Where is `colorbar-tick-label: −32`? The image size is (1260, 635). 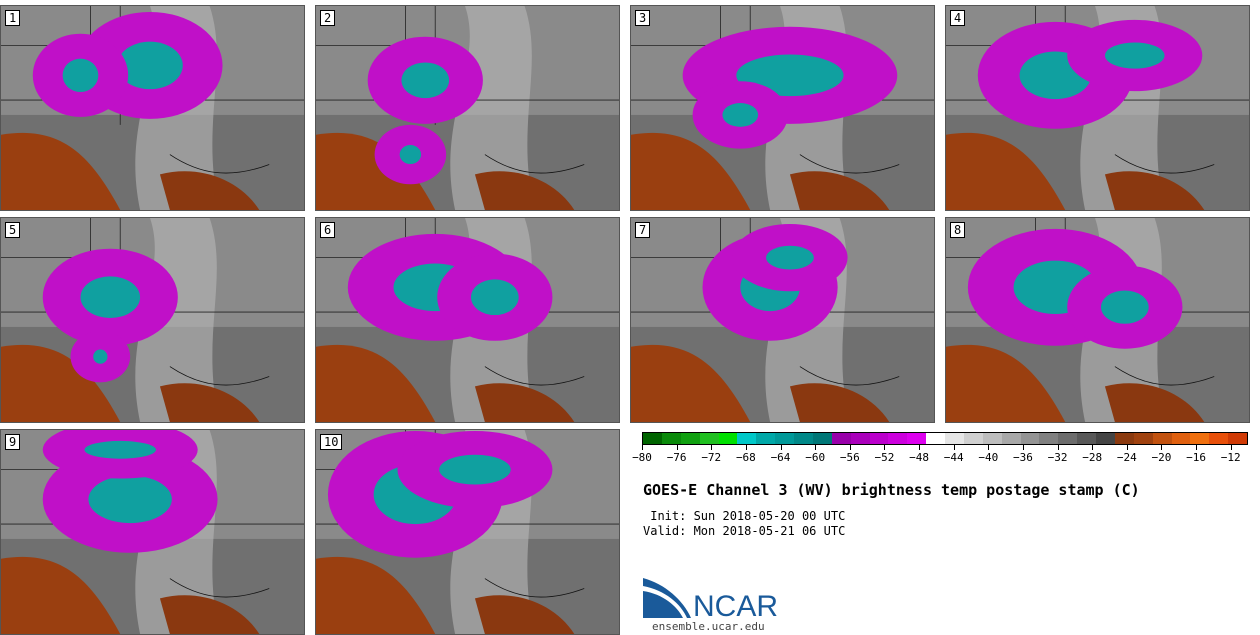
colorbar-tick-label: −32 is located at coordinates (1057, 457).